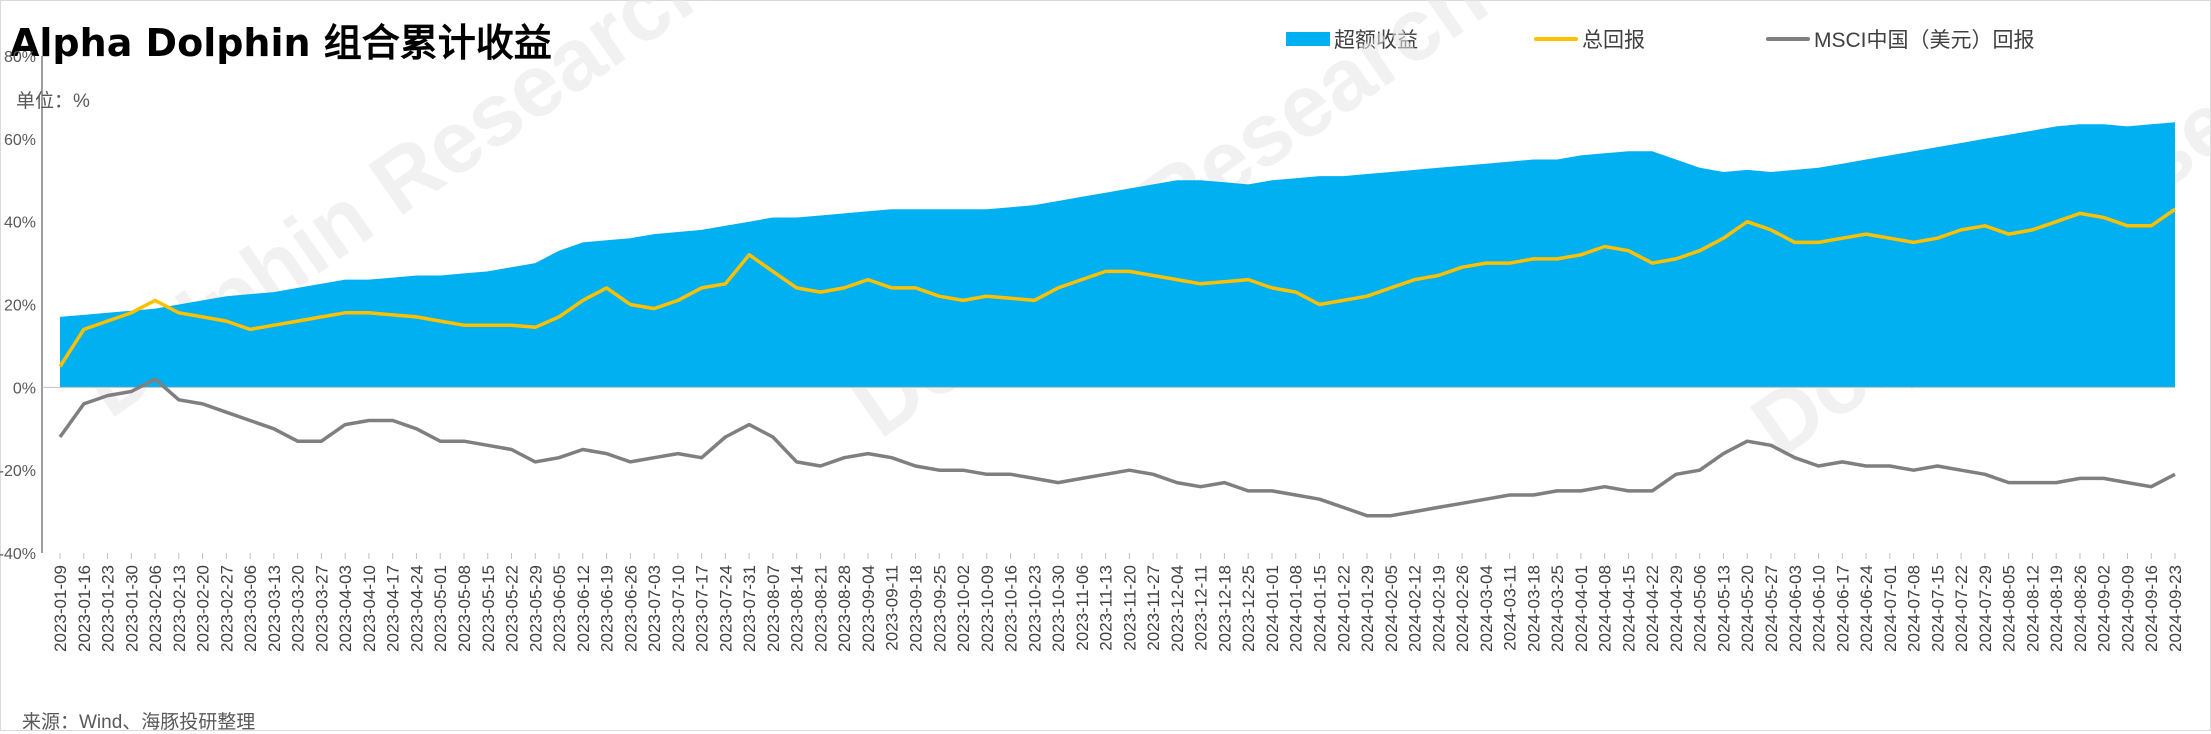  What do you see at coordinates (1486, 608) in the screenshot?
I see `x-tick-label: 2024-03-04` at bounding box center [1486, 608].